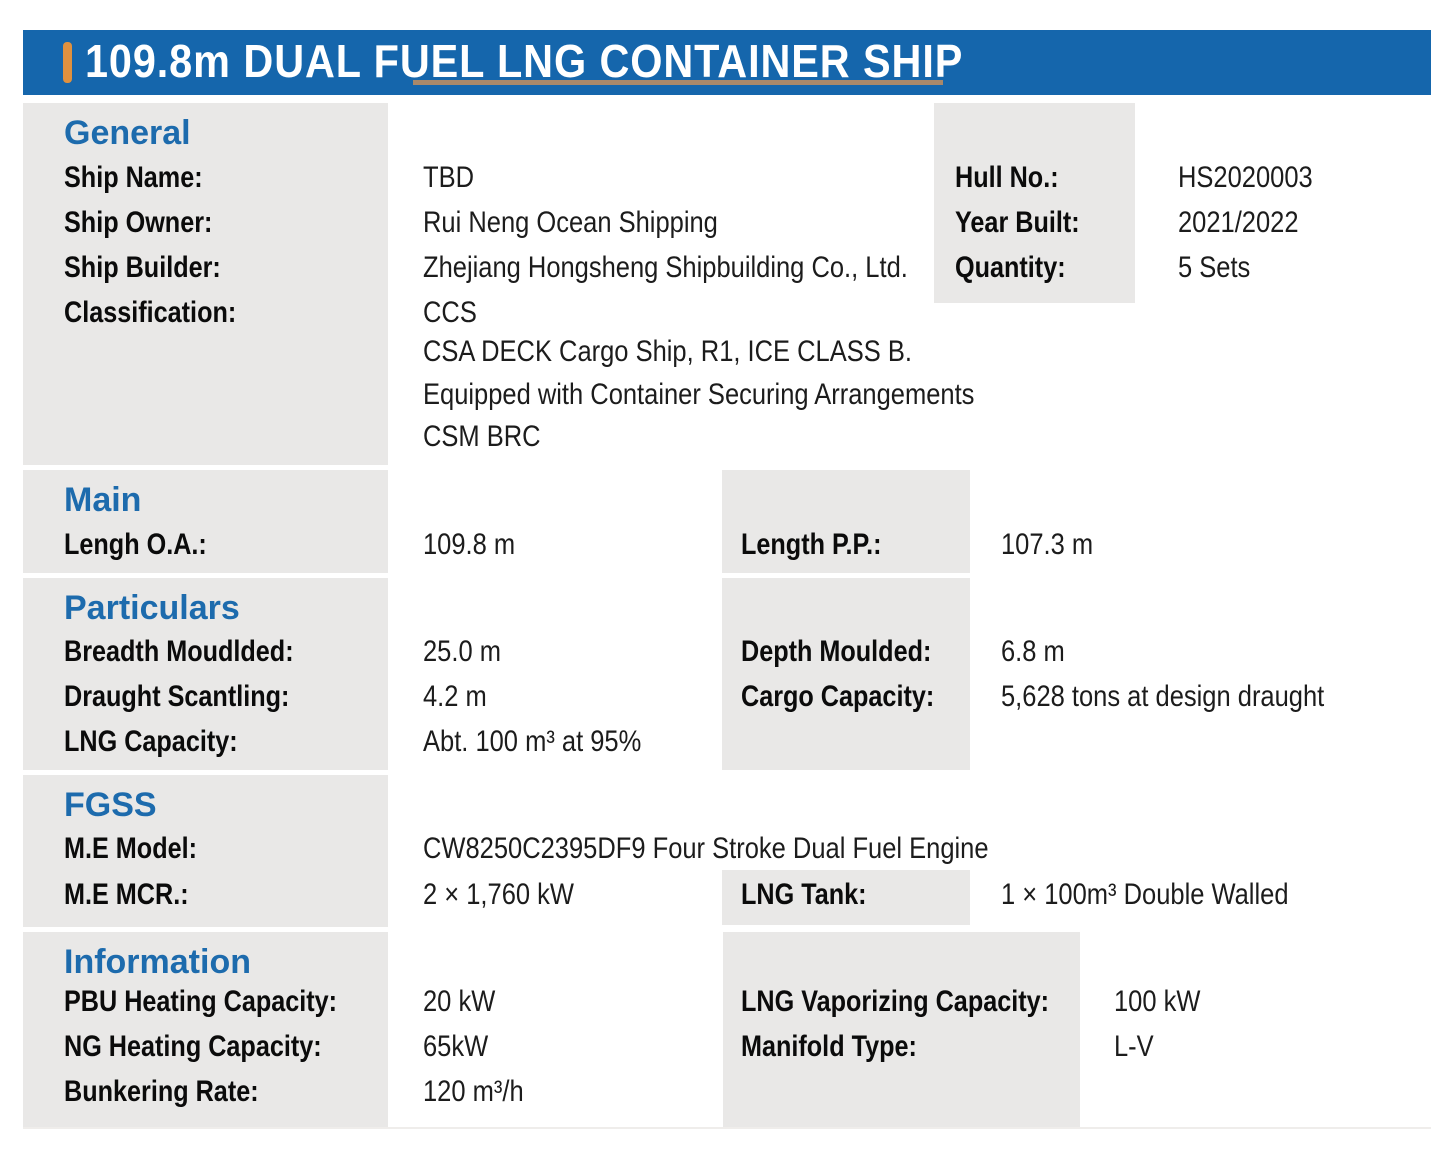 The image size is (1453, 1152). I want to click on page-title-prefix: 109.8m, so click(158, 60).